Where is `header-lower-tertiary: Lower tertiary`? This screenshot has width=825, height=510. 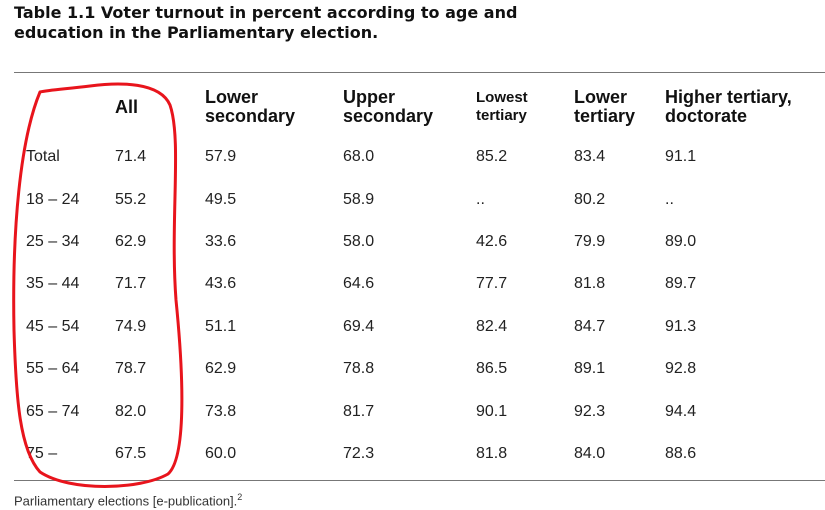 header-lower-tertiary: Lower tertiary is located at coordinates (605, 106).